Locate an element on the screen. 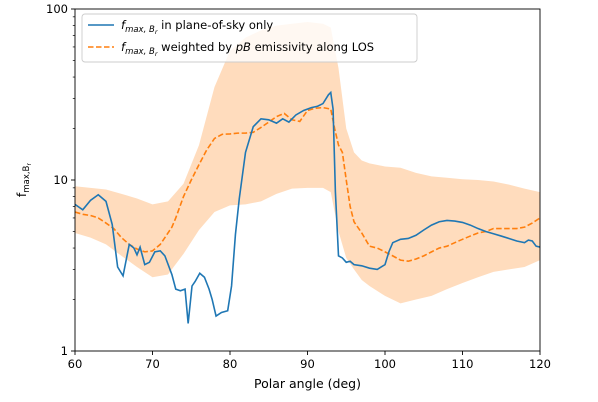  x-tick-label: 80 is located at coordinates (230, 364).